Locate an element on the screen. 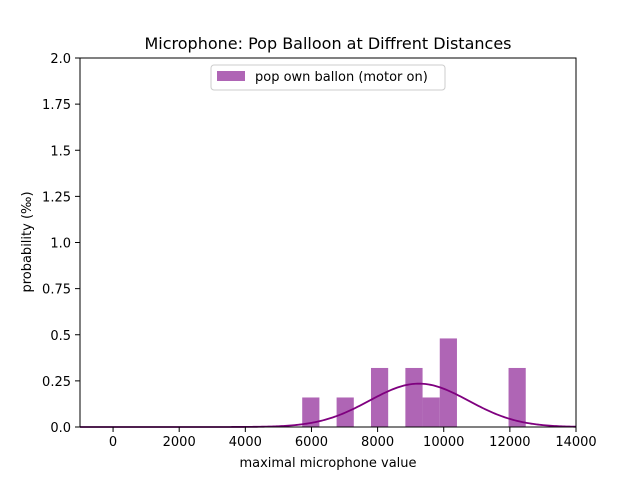 The height and width of the screenshot is (480, 640). legend-box is located at coordinates (328, 77).